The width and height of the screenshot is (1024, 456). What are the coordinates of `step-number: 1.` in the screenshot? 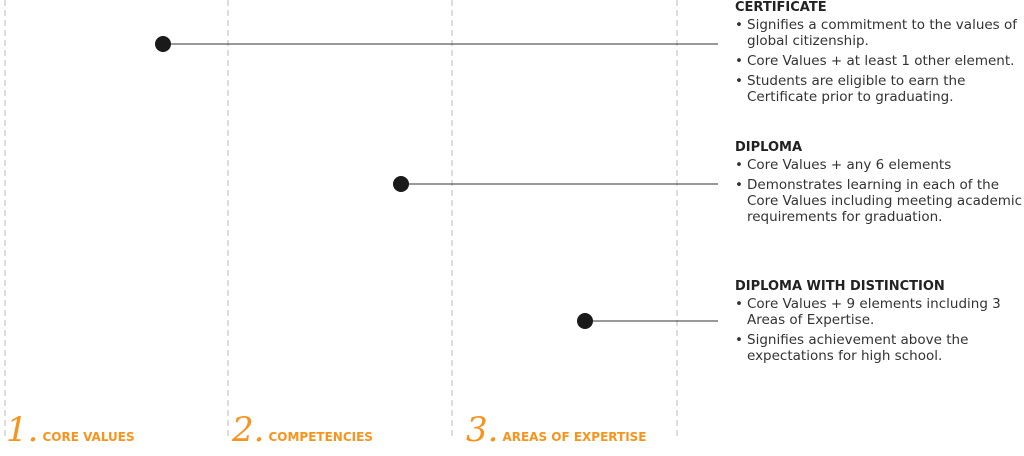 It's located at (22, 430).